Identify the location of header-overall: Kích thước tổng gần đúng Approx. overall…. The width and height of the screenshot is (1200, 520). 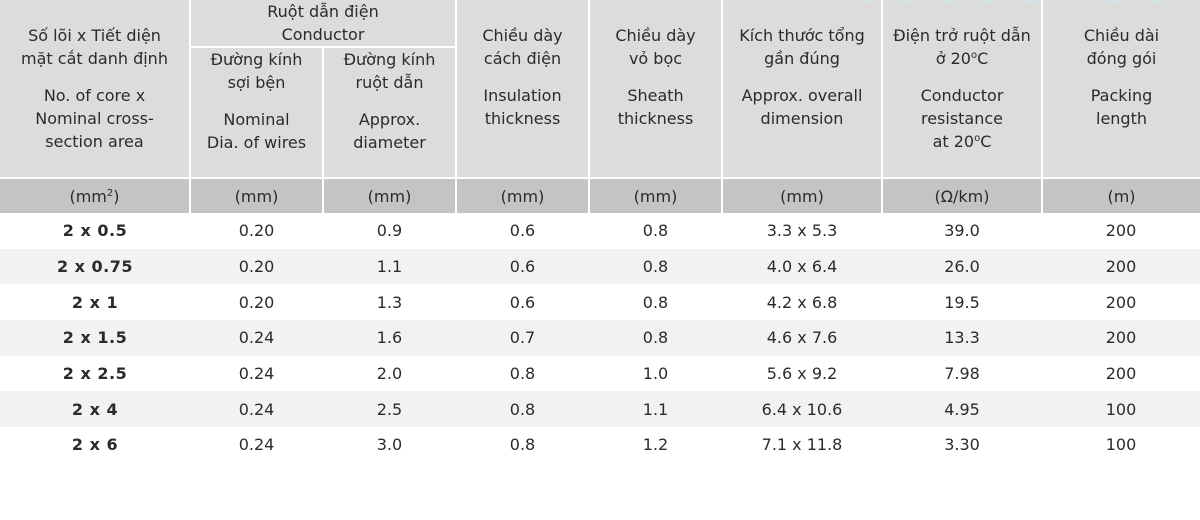
(801, 89).